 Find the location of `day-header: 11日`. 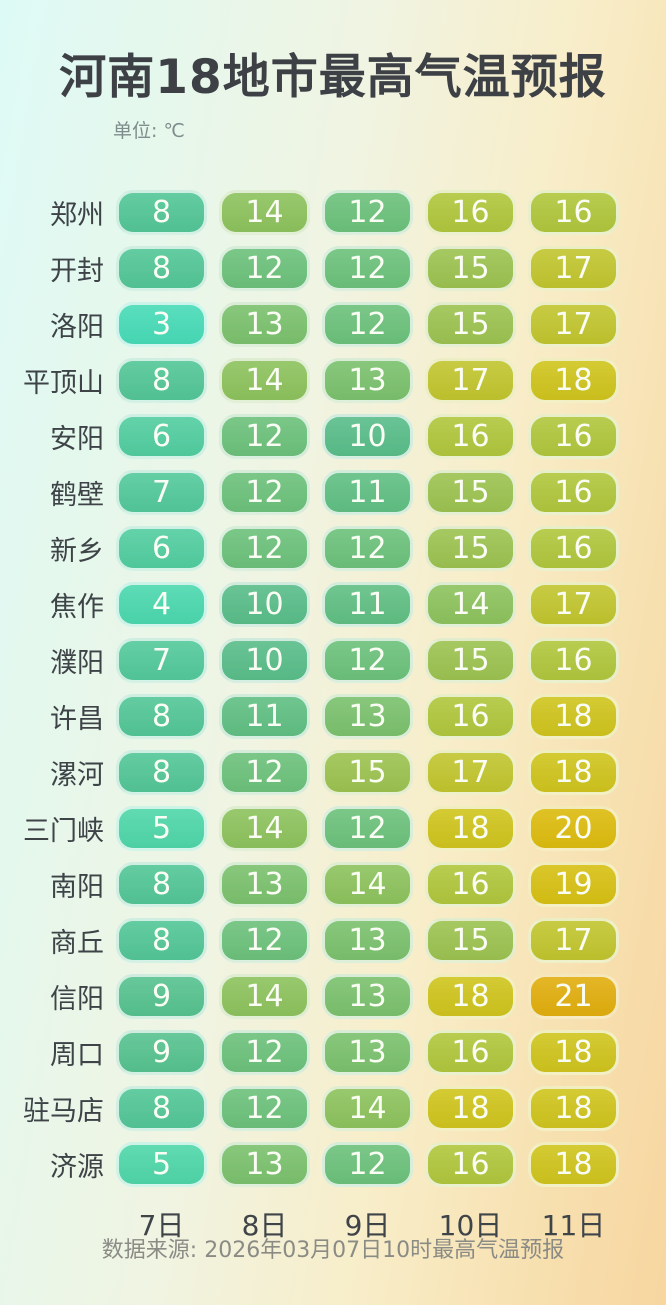

day-header: 11日 is located at coordinates (573, 1225).